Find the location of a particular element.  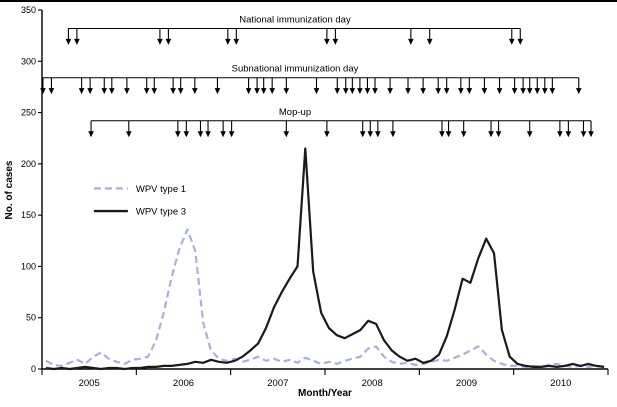

label-national-immunization-day: National immunization day is located at coordinates (295, 19).